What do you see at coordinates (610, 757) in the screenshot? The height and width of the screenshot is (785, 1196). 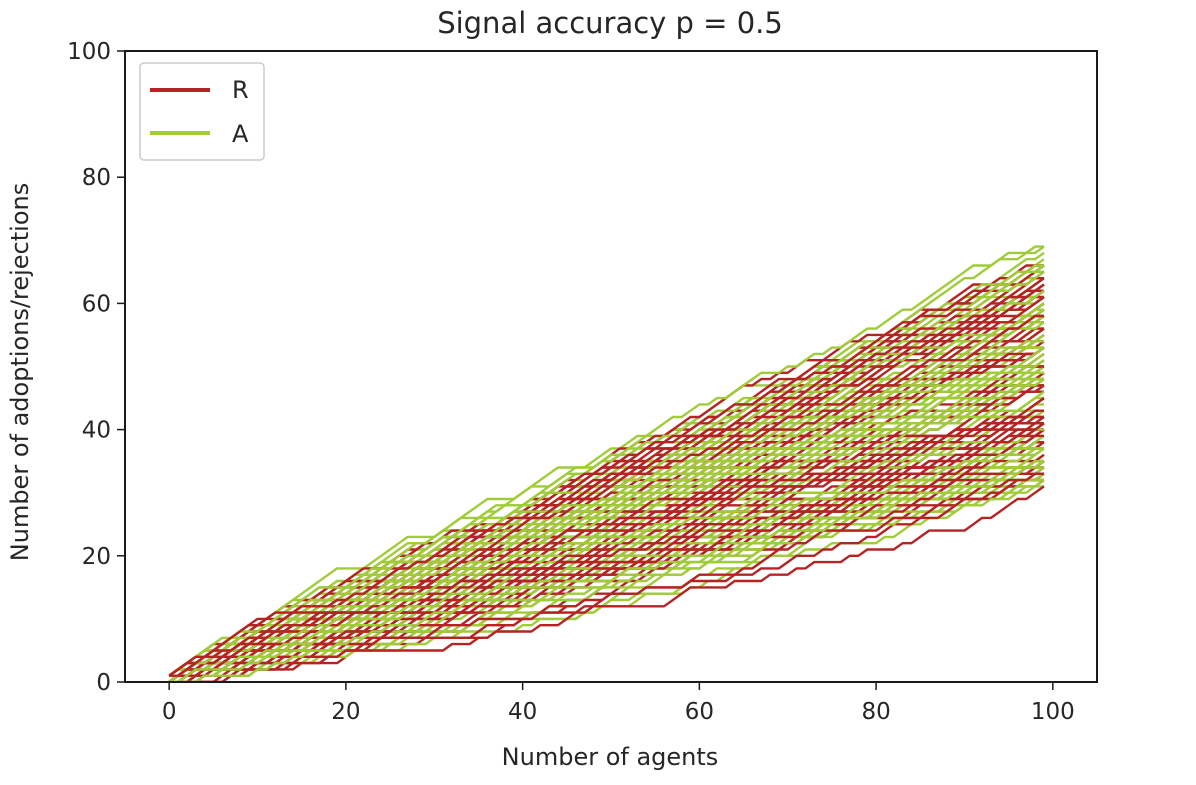 I see `x-axis-label: Number of agents` at bounding box center [610, 757].